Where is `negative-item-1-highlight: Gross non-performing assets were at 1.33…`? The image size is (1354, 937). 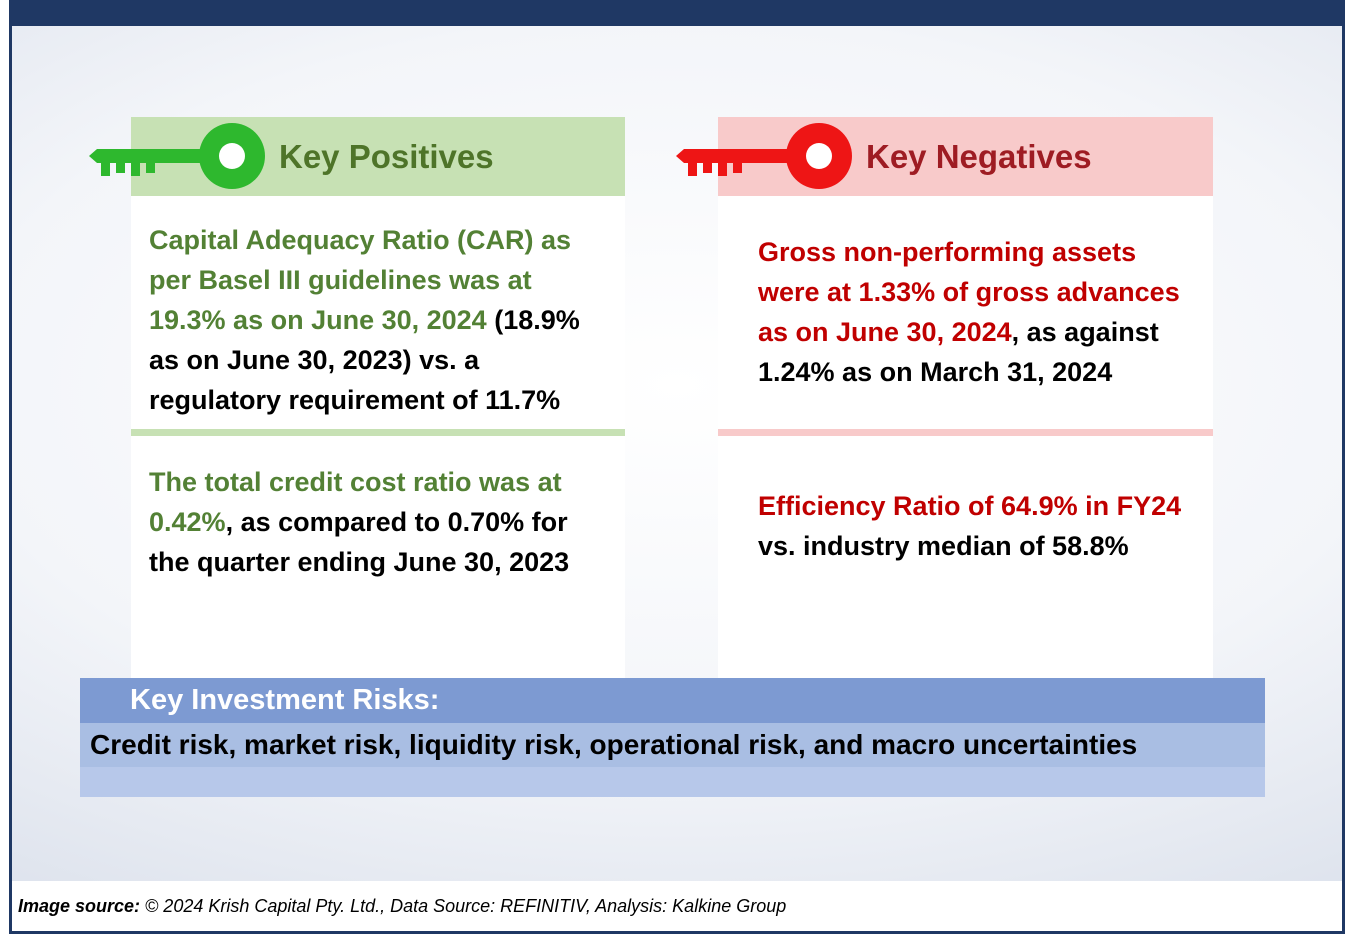 negative-item-1-highlight: Gross non-performing assets were at 1.33… is located at coordinates (969, 292).